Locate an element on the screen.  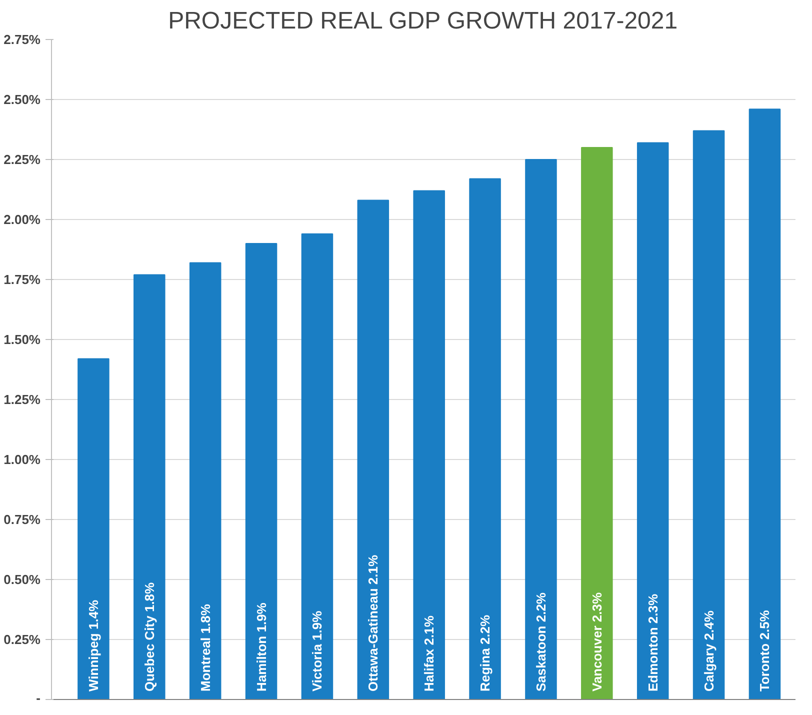
data-label: Montreal 1.8% is located at coordinates (205, 648).